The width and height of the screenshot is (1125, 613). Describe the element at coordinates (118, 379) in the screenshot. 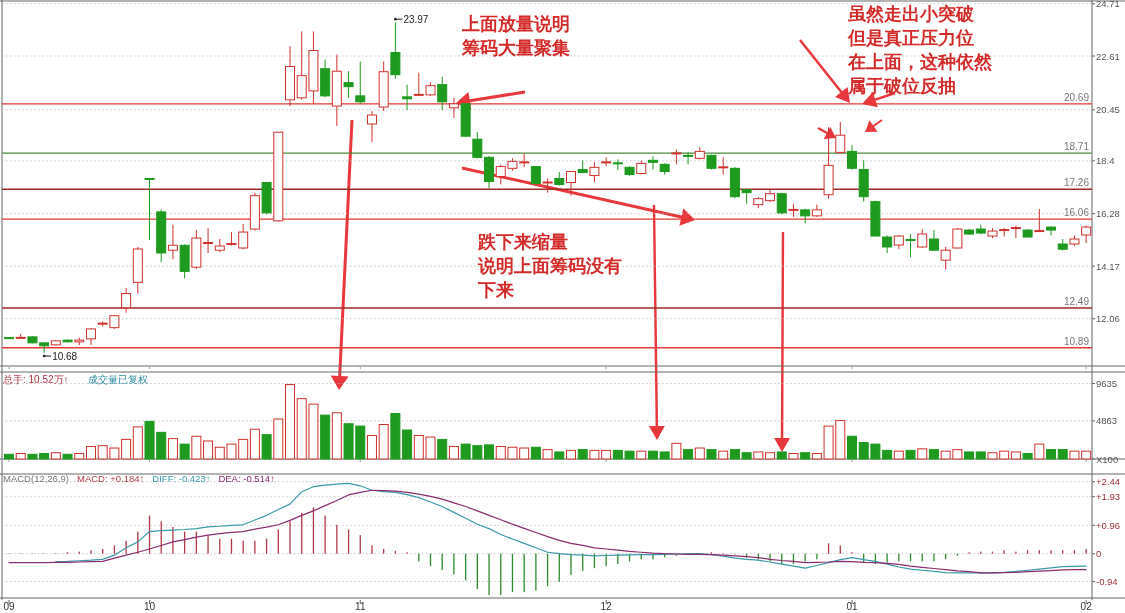

I see `annotation: 成交量已复权` at that location.